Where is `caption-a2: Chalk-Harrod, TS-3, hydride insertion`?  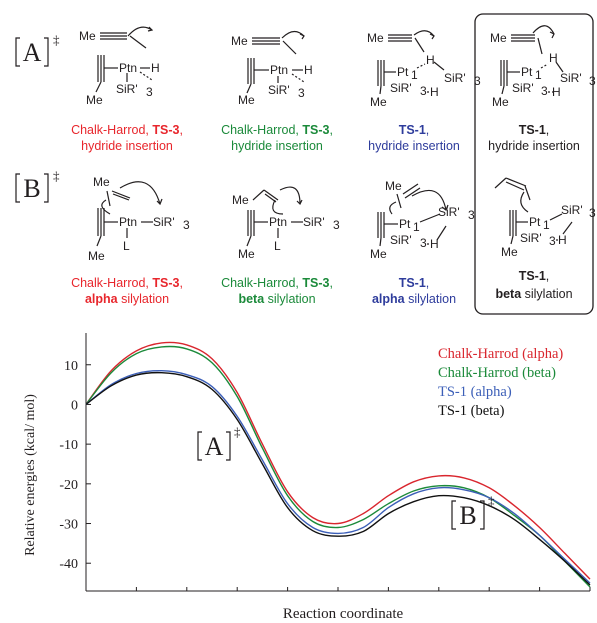 caption-a2: Chalk-Harrod, TS-3, hydride insertion is located at coordinates (277, 138).